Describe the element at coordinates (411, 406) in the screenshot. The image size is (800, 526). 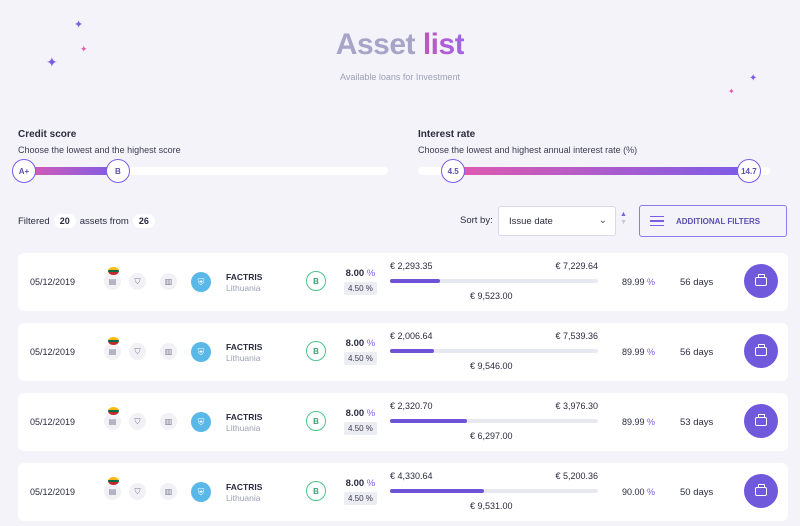
I see `funded-amount: € 2,320.70` at that location.